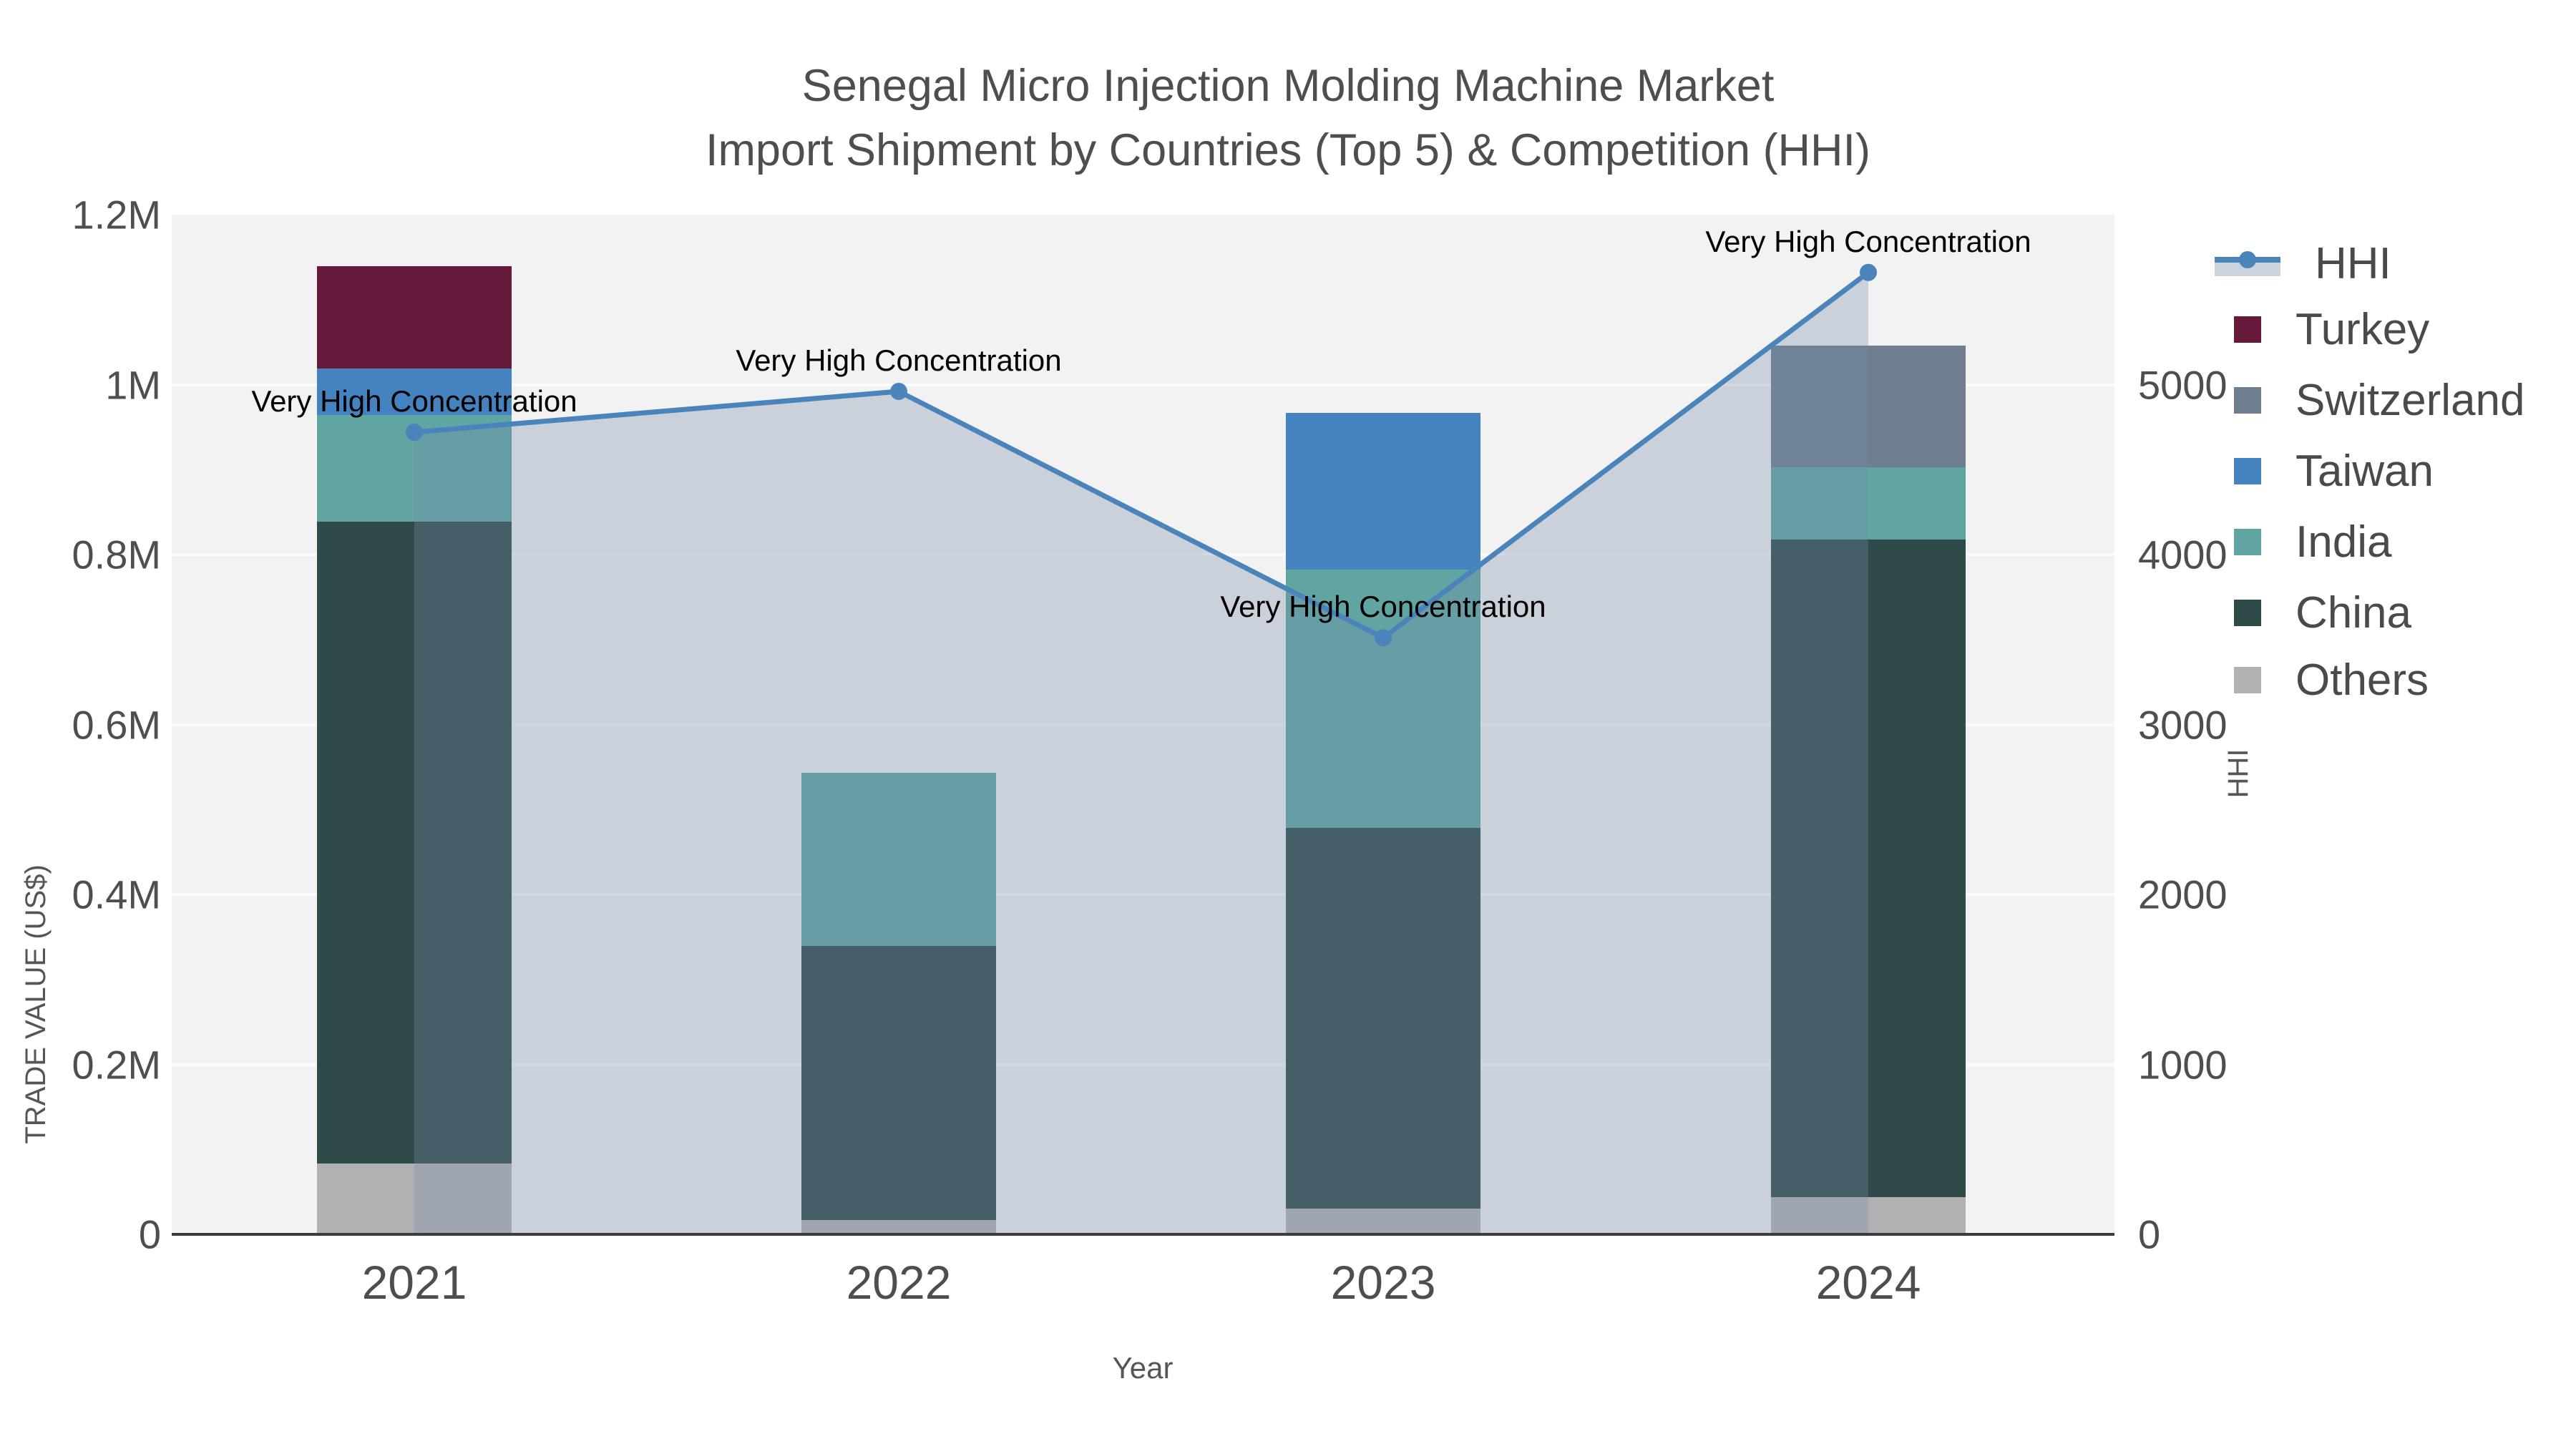  What do you see at coordinates (36, 1004) in the screenshot?
I see `y-axis-left-title: TRADE VALUE (US$)` at bounding box center [36, 1004].